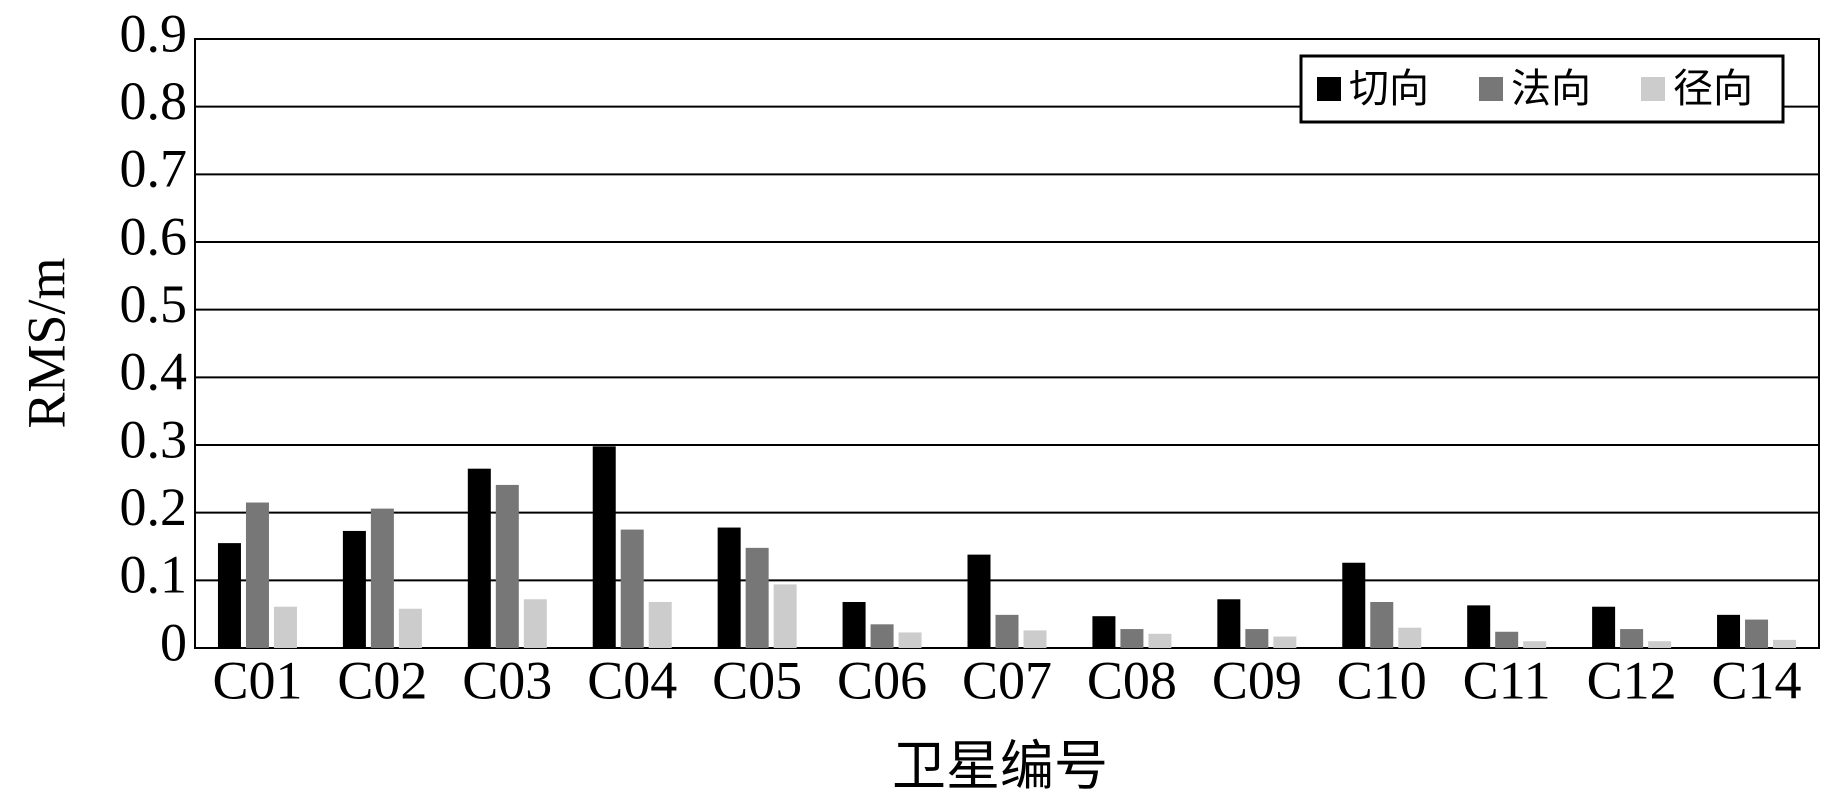 The height and width of the screenshot is (803, 1843). What do you see at coordinates (1713, 89) in the screenshot?
I see `legend-label: 径向` at bounding box center [1713, 89].